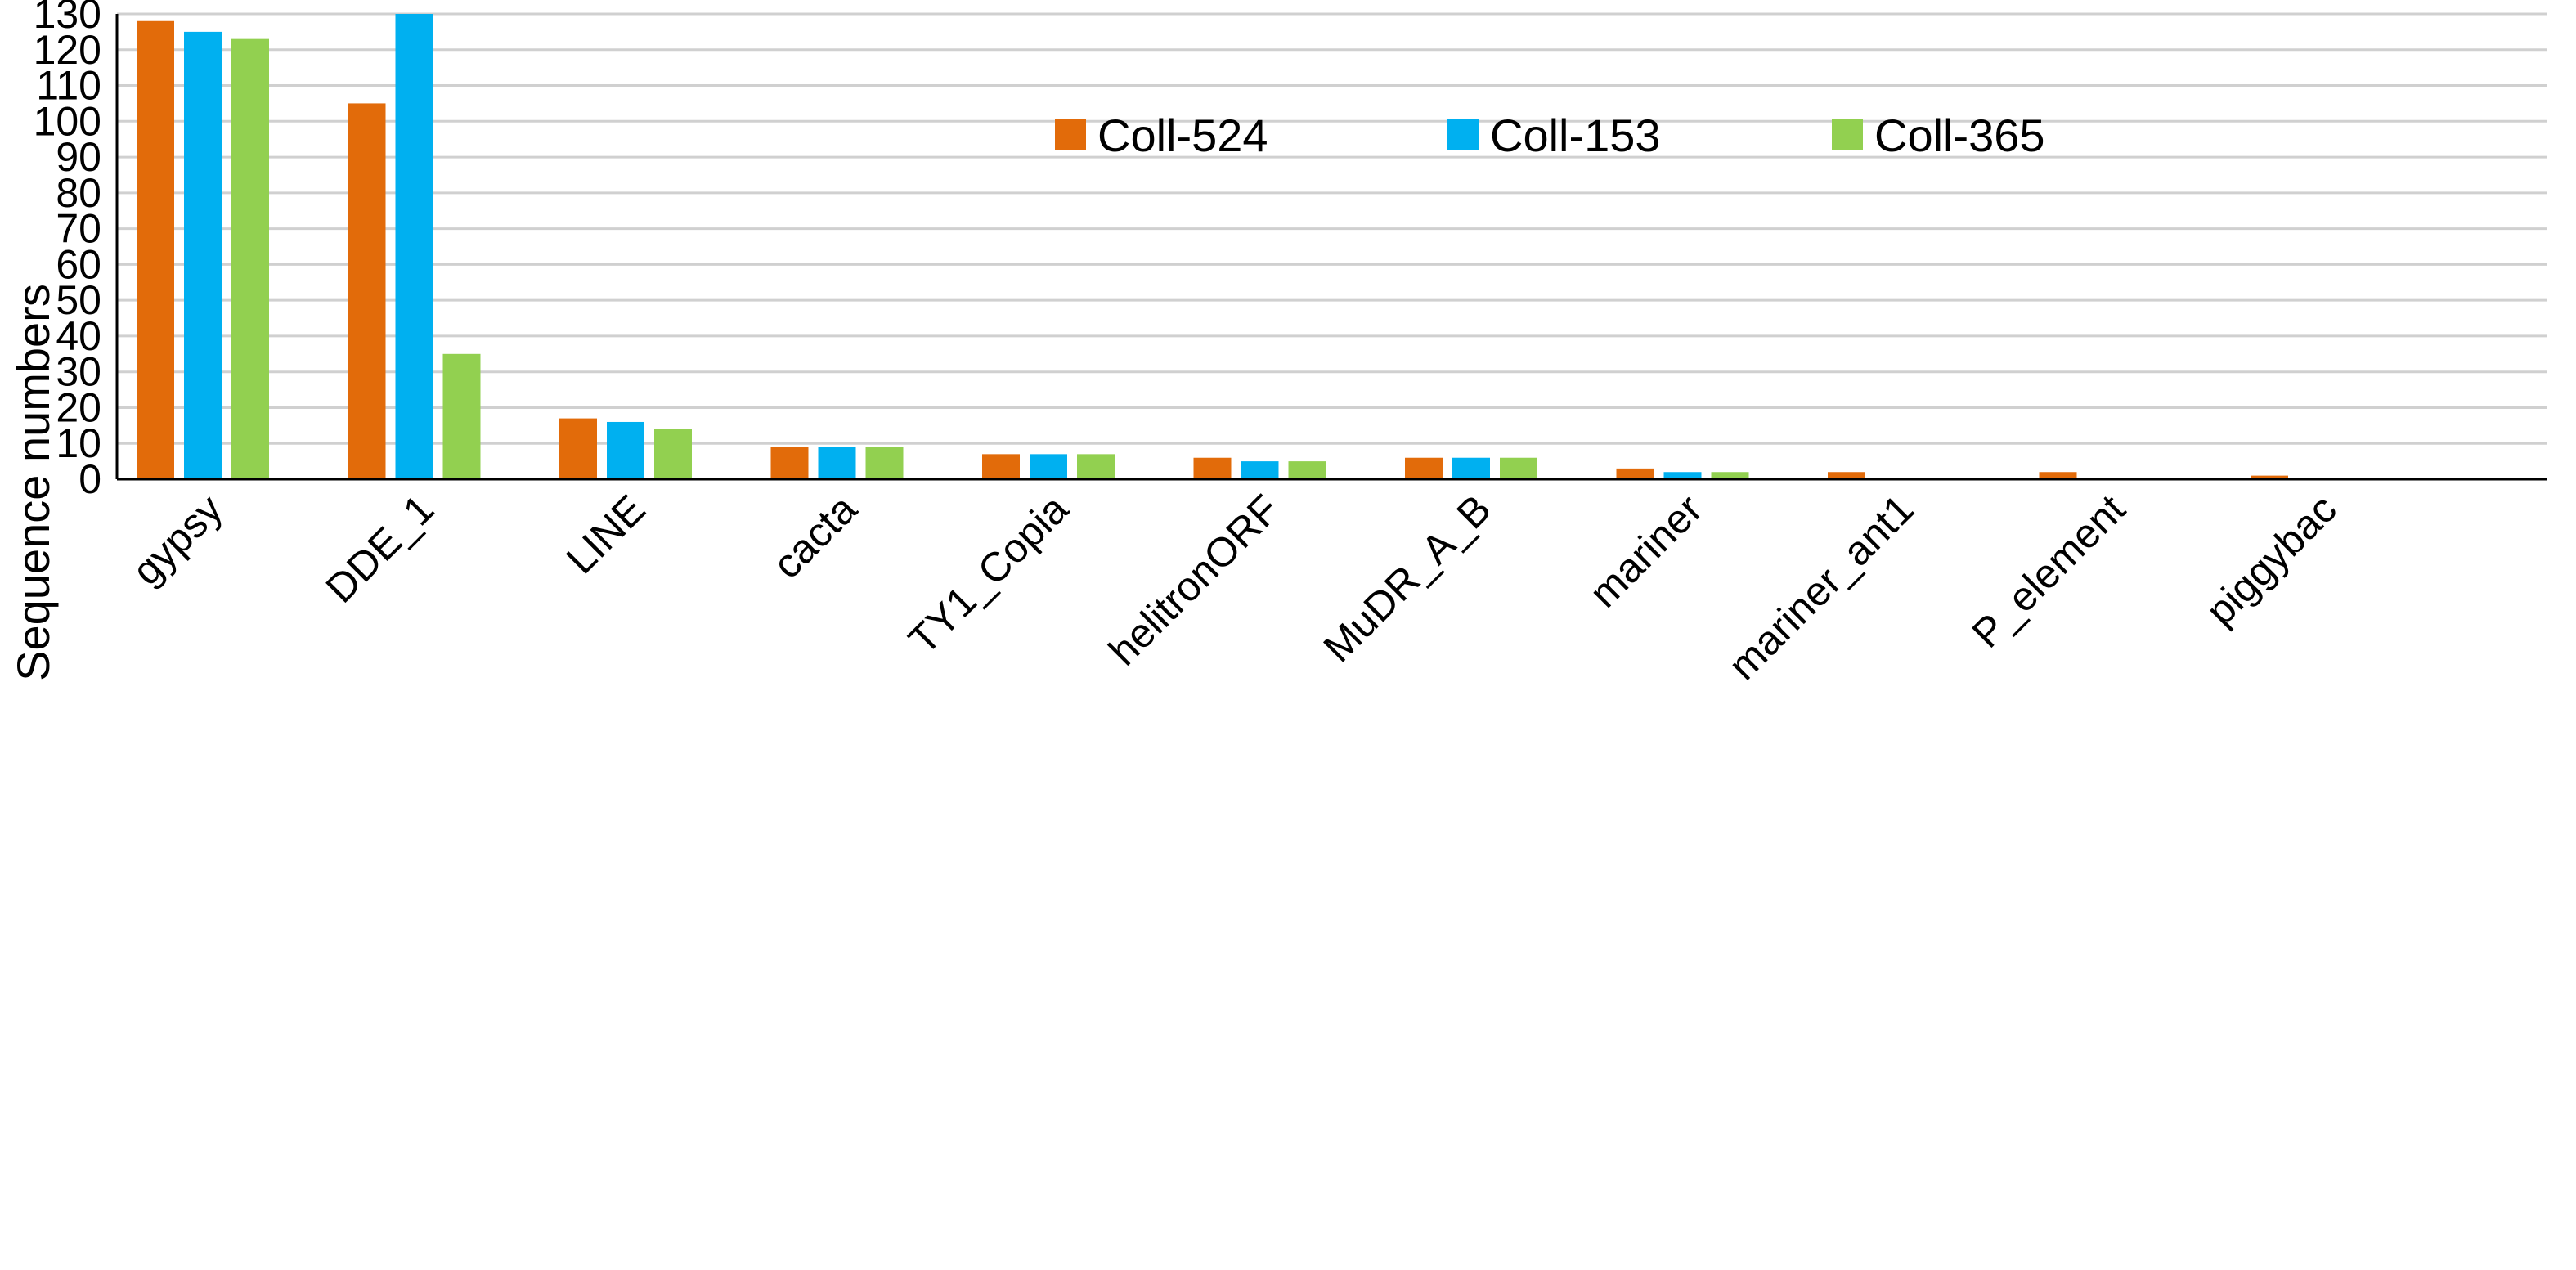  Describe the element at coordinates (67, 18) in the screenshot. I see `y-tick-label: 130` at that location.